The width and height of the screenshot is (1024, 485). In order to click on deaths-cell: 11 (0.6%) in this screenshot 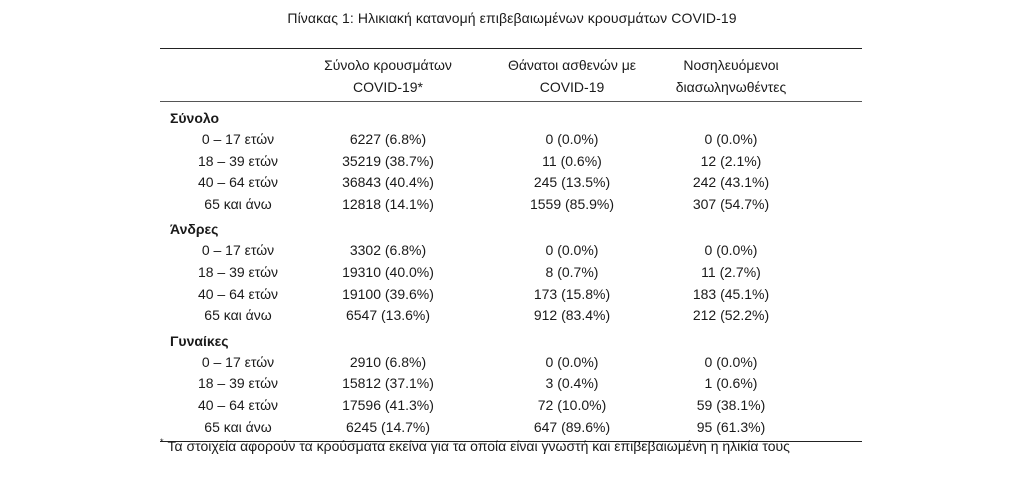, I will do `click(572, 160)`.